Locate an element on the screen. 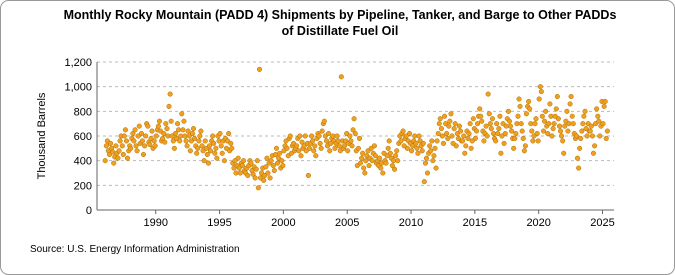 The height and width of the screenshot is (275, 675). y-tick-label: 1,000 is located at coordinates (78, 88).